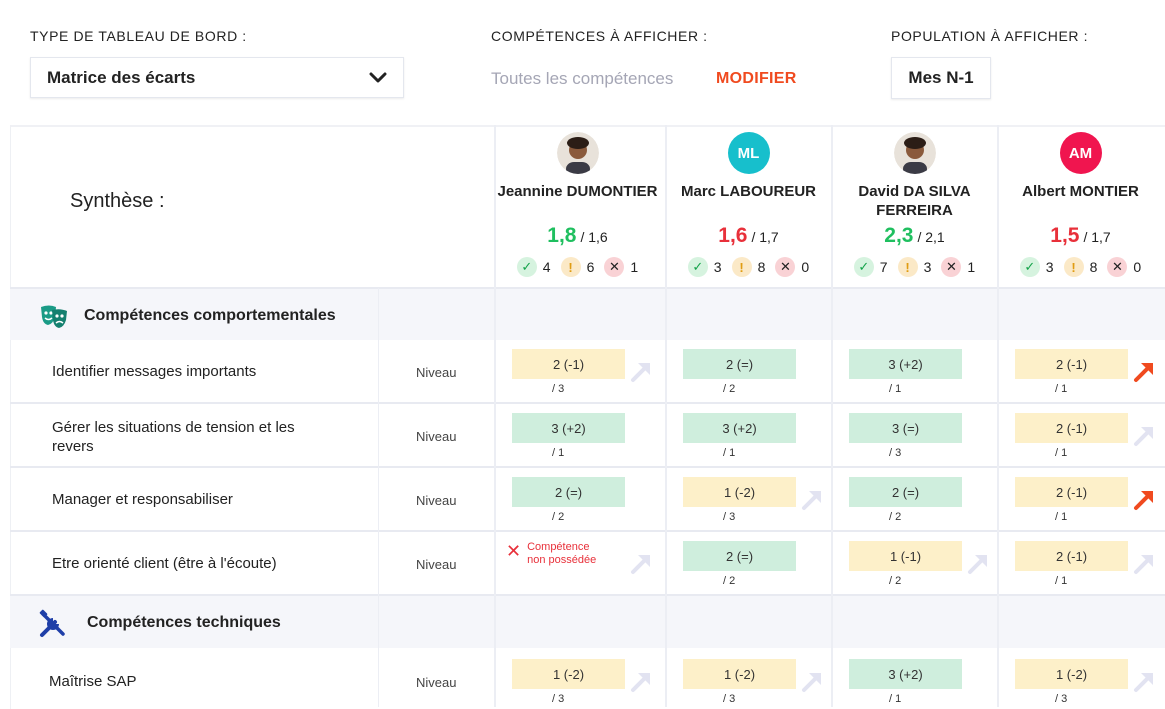 The height and width of the screenshot is (709, 1165). Describe the element at coordinates (54, 319) in the screenshot. I see `theater-masks-icon` at that location.